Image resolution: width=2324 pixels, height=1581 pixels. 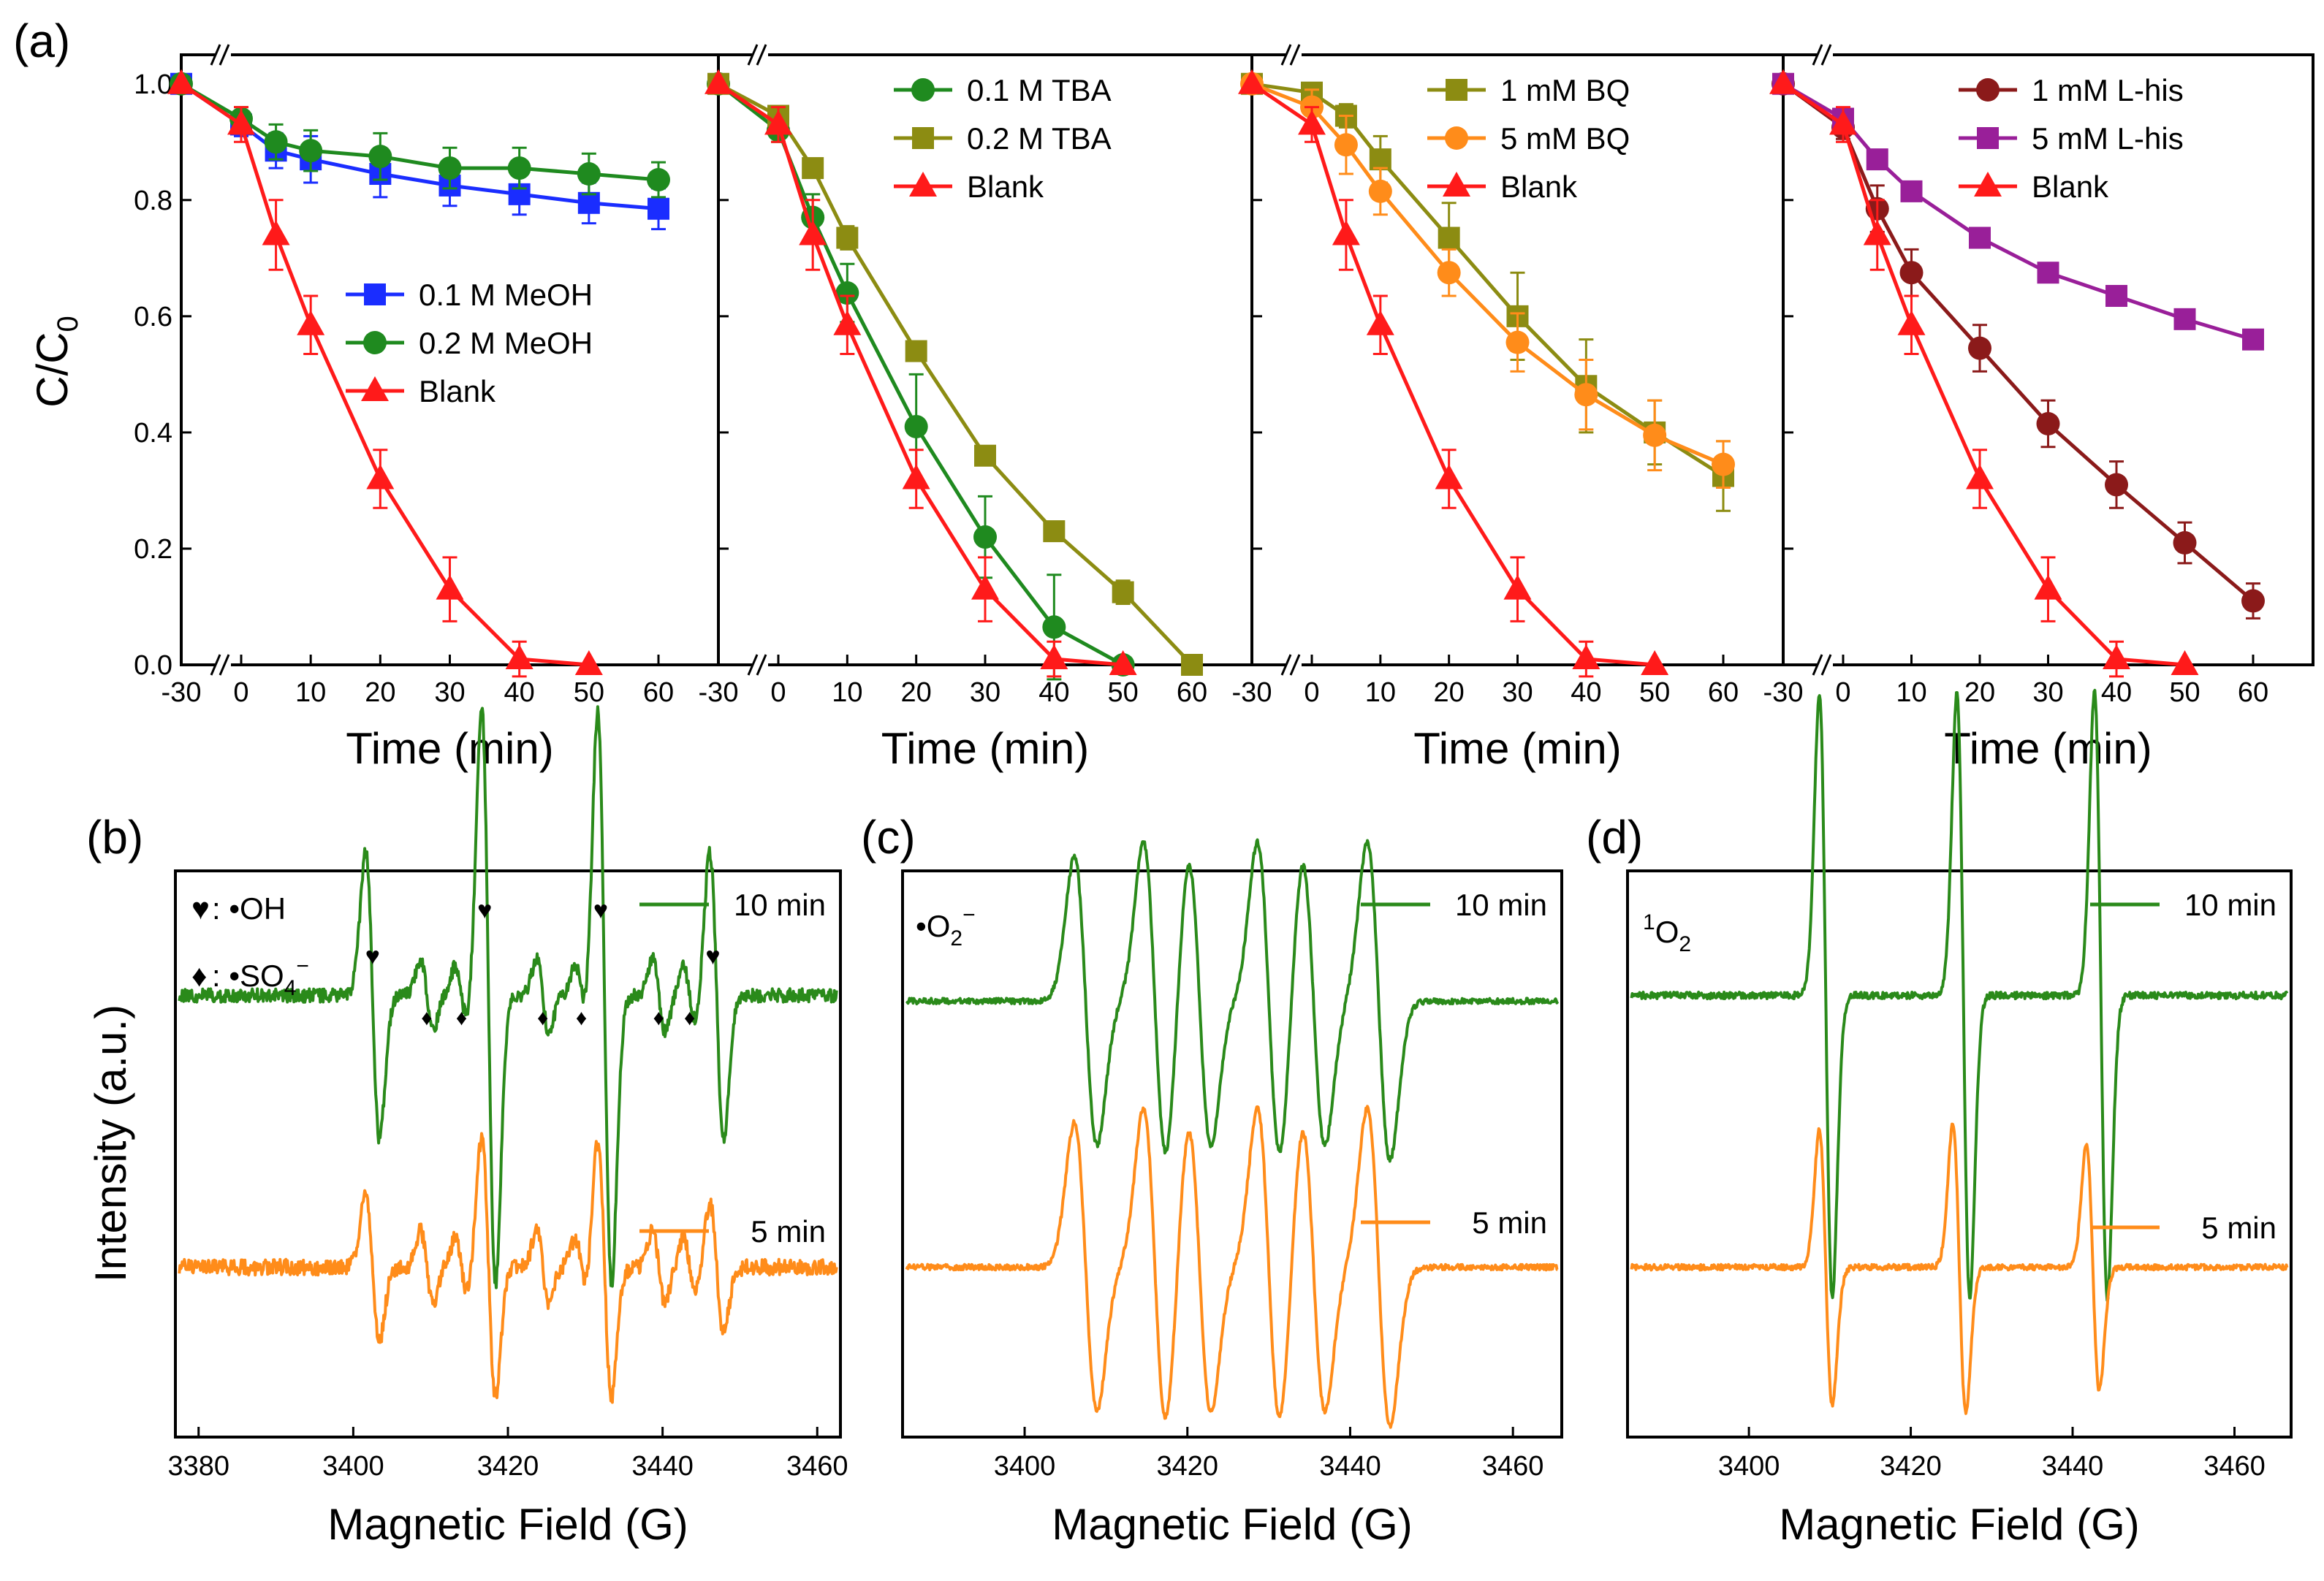 I want to click on x-tick-label: 3380, so click(x=198, y=1466).